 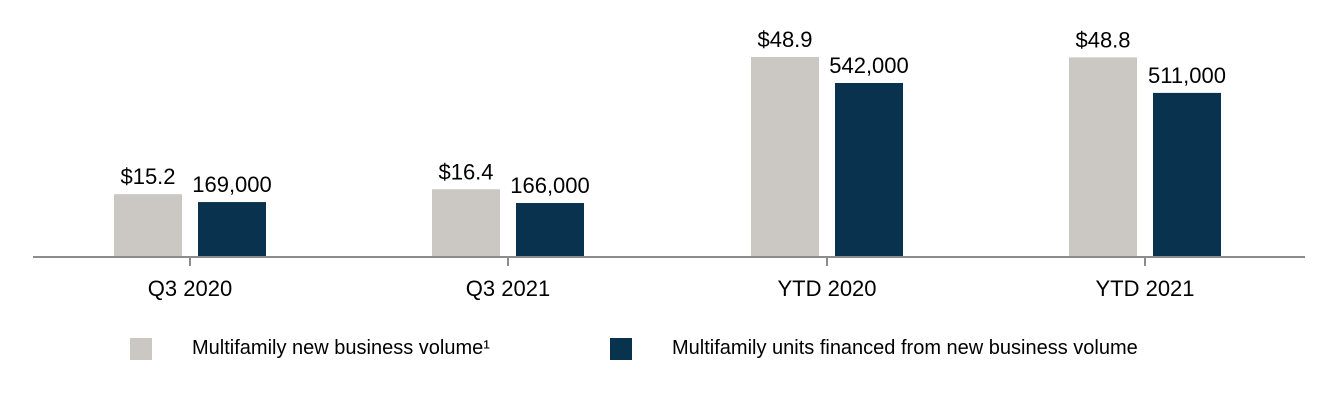 I want to click on legend-item-volume: Multifamily new business volume¹, so click(x=310, y=348).